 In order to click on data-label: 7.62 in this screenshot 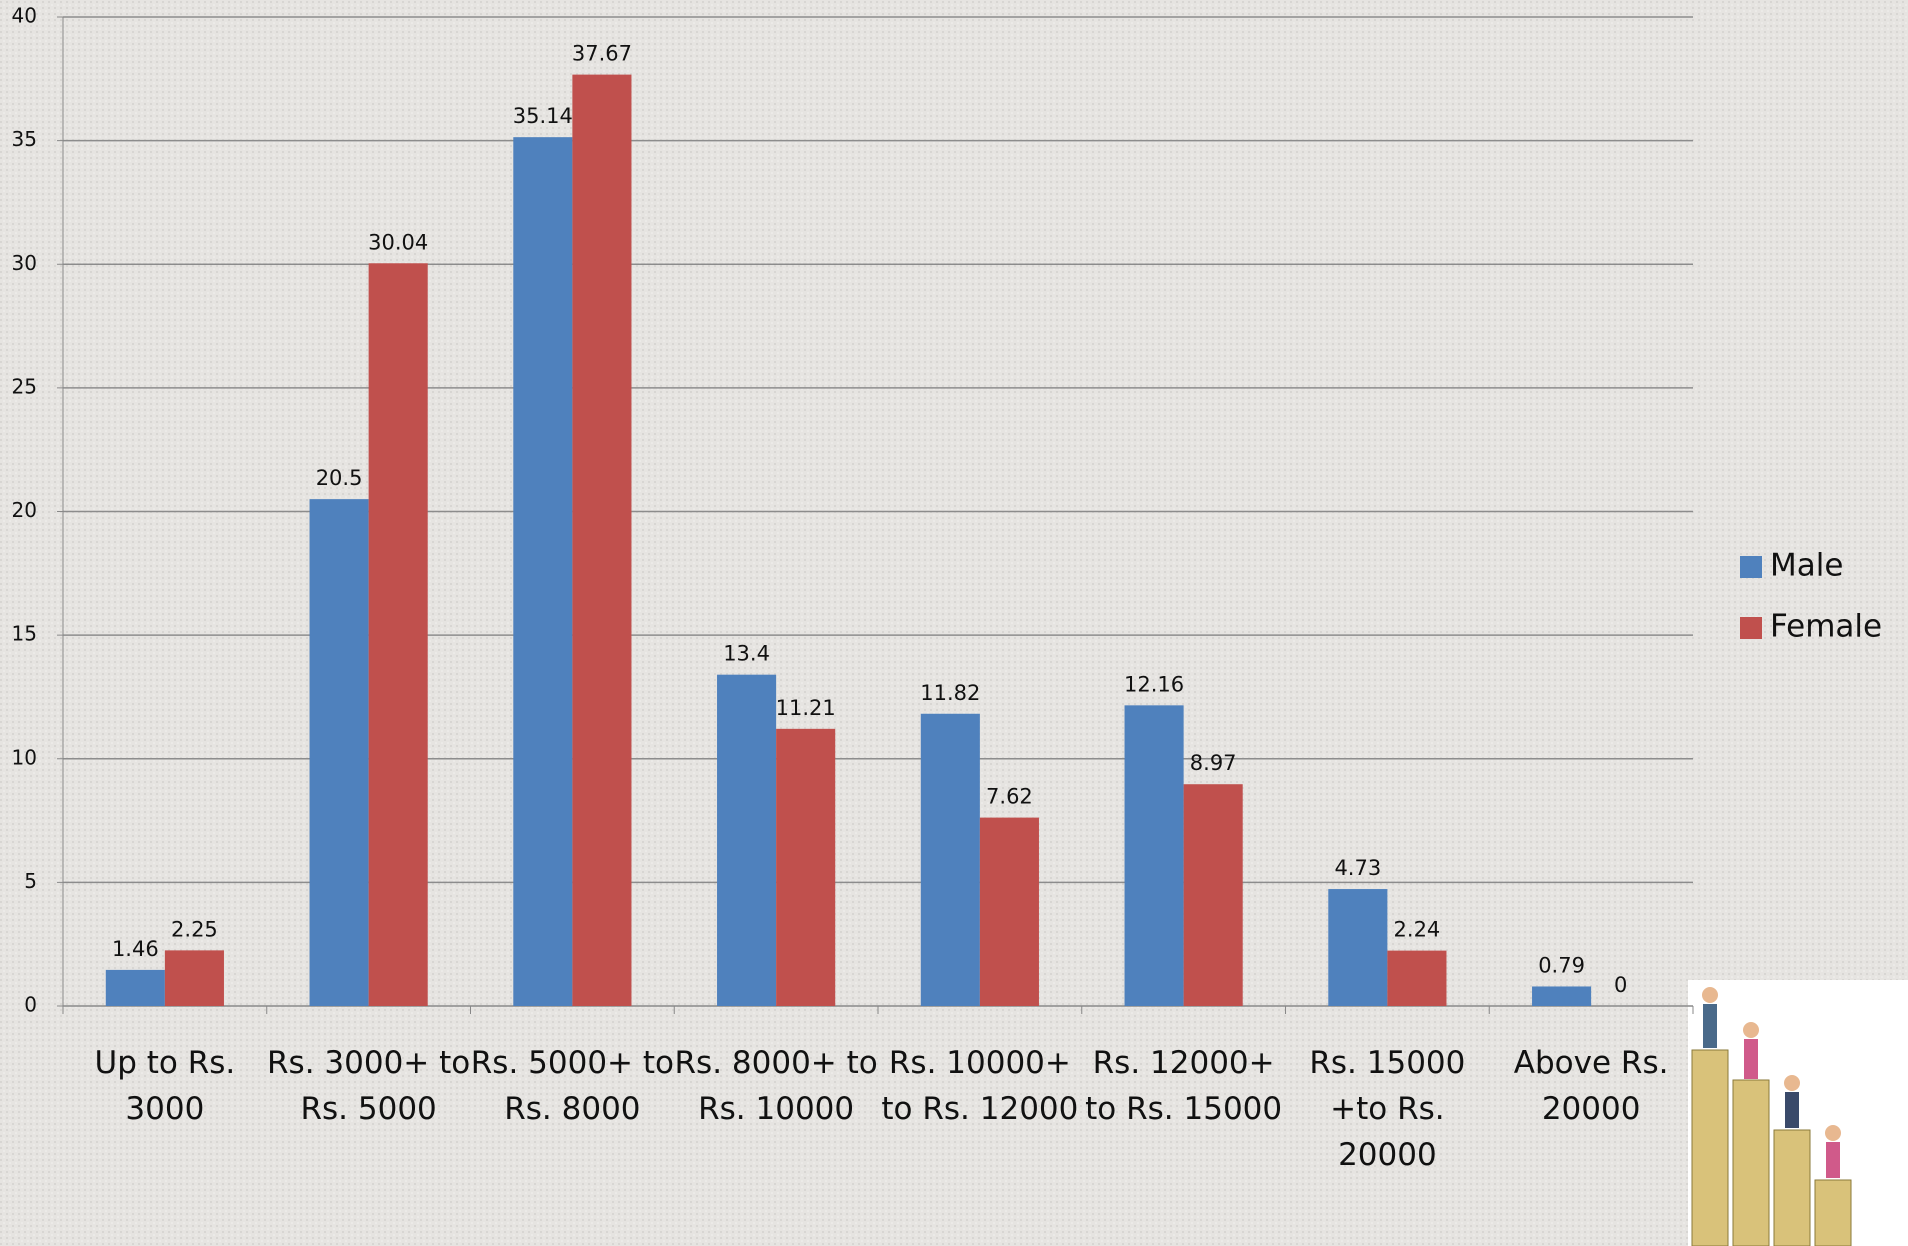, I will do `click(1009, 797)`.